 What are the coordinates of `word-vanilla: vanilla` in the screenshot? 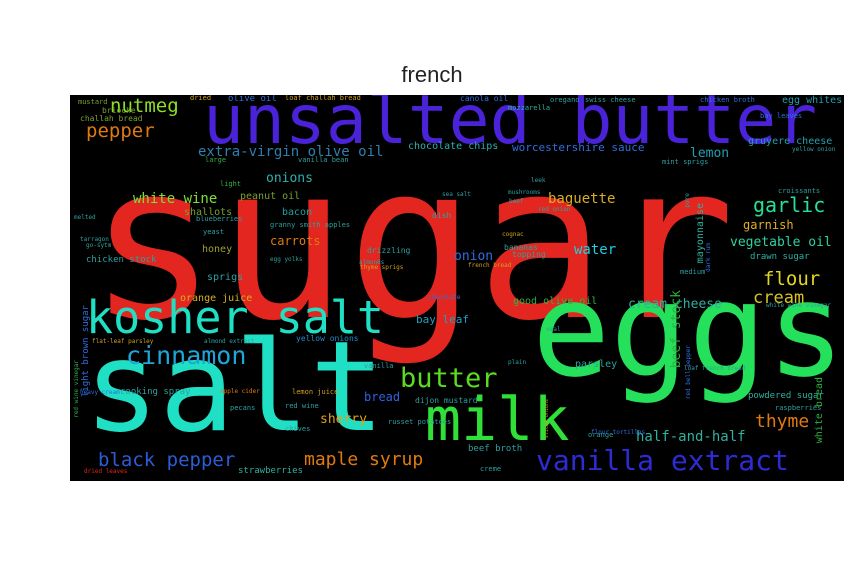 It's located at (379, 366).